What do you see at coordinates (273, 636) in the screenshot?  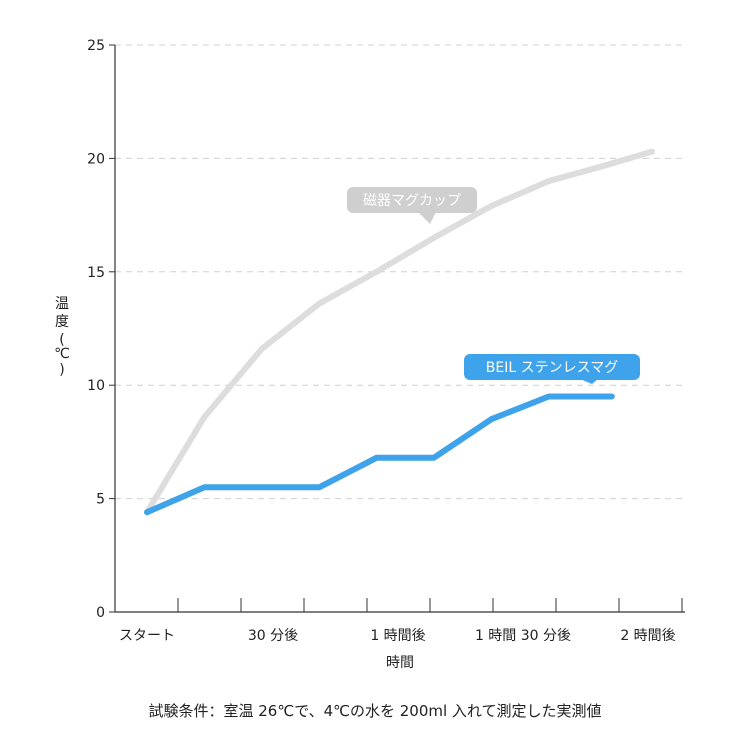 I see `x-tick-label: 30 分後` at bounding box center [273, 636].